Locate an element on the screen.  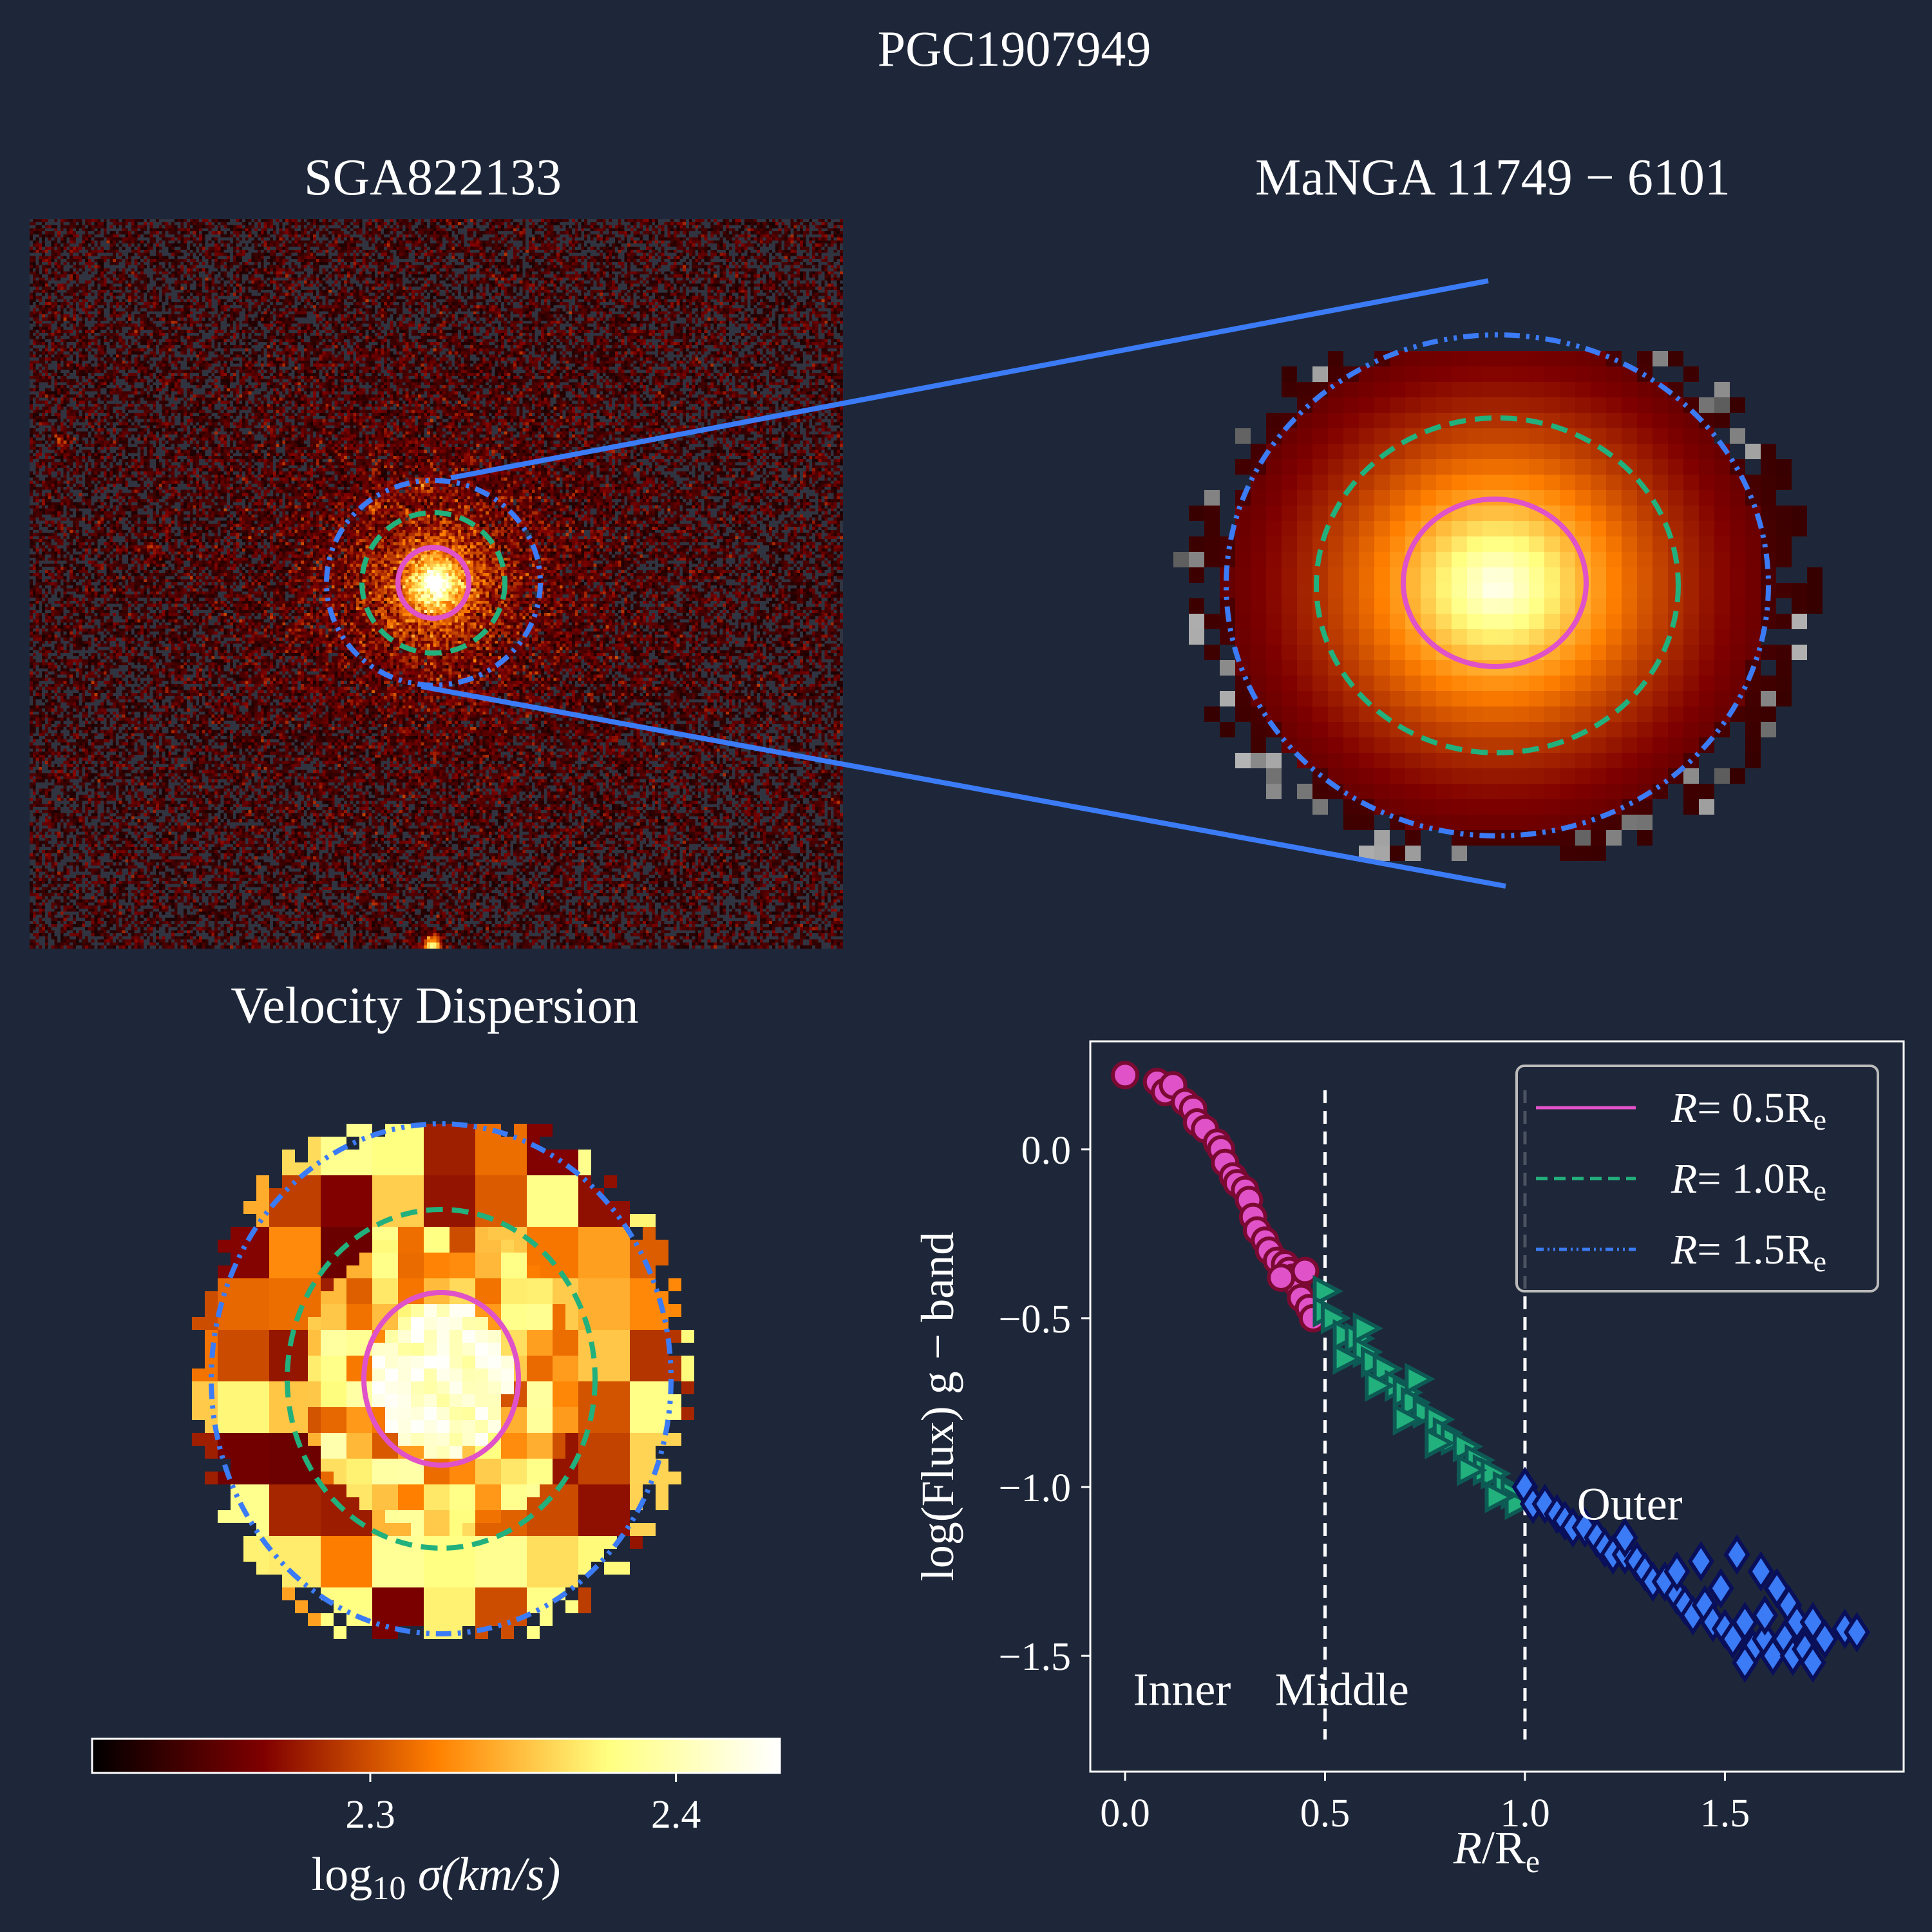
data-points is located at coordinates (1490, 1372).